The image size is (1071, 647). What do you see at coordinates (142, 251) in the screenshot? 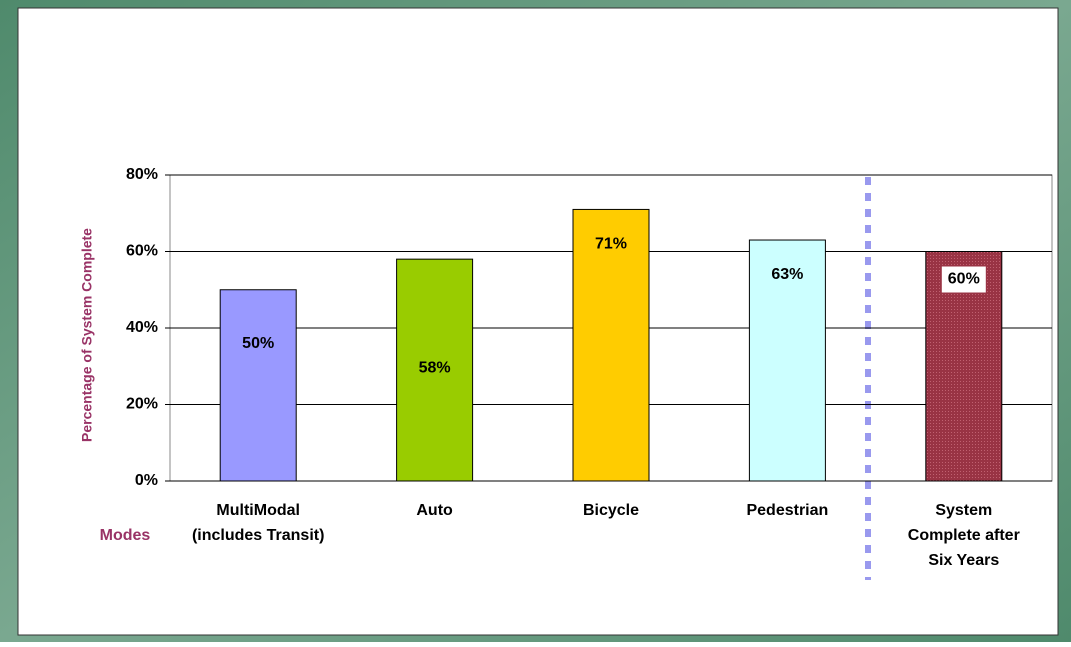
I see `y-tick-label: 60%` at bounding box center [142, 251].